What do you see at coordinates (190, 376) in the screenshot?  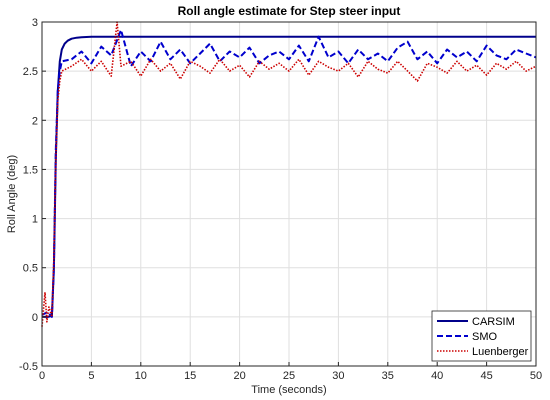 I see `x-tick-label: 15` at bounding box center [190, 376].